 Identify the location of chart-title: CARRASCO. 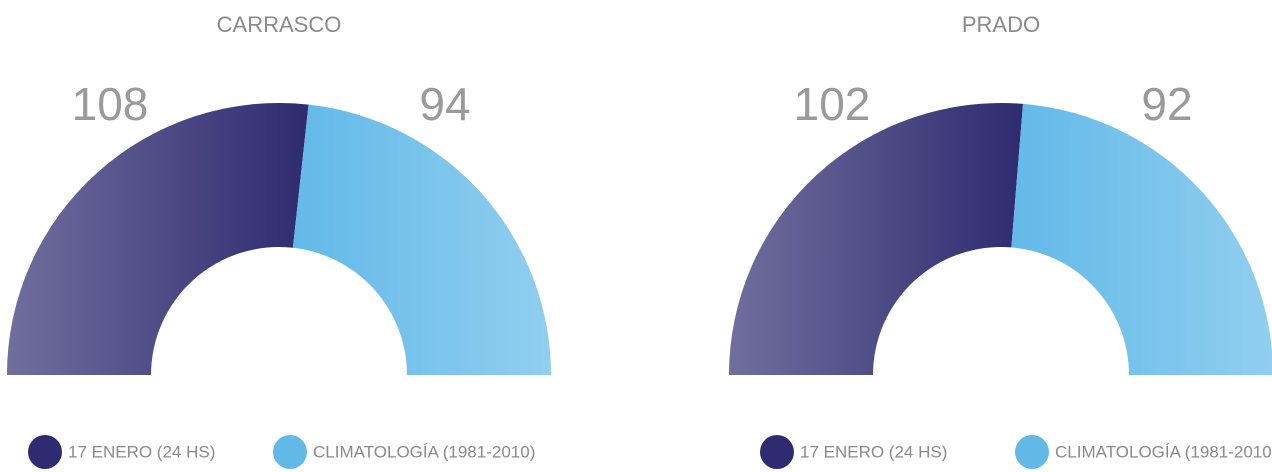
(279, 24).